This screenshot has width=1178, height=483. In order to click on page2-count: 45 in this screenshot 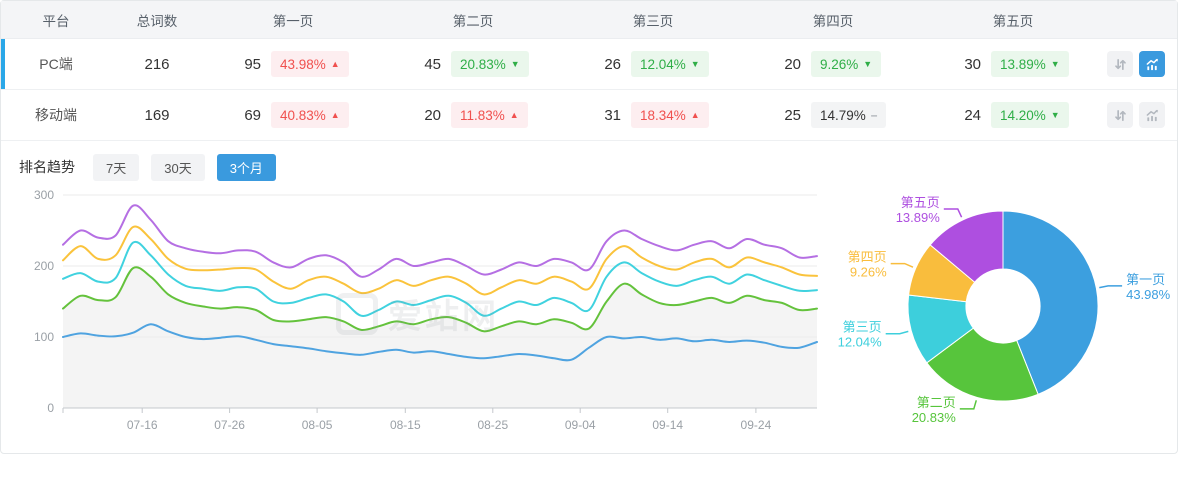, I will do `click(432, 64)`.